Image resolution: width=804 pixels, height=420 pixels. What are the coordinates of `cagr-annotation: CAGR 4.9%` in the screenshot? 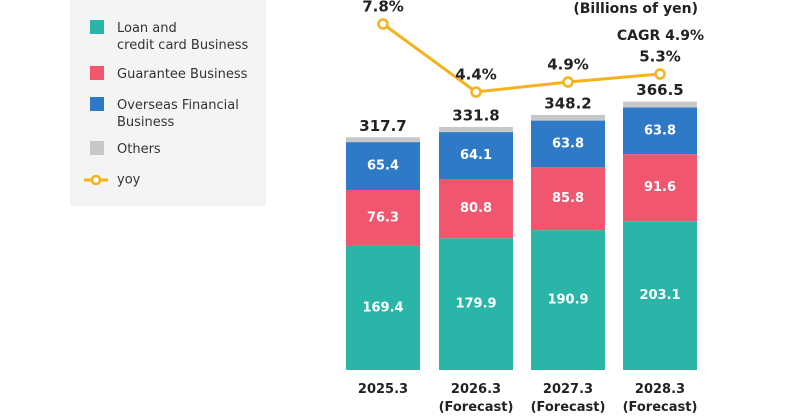 It's located at (660, 36).